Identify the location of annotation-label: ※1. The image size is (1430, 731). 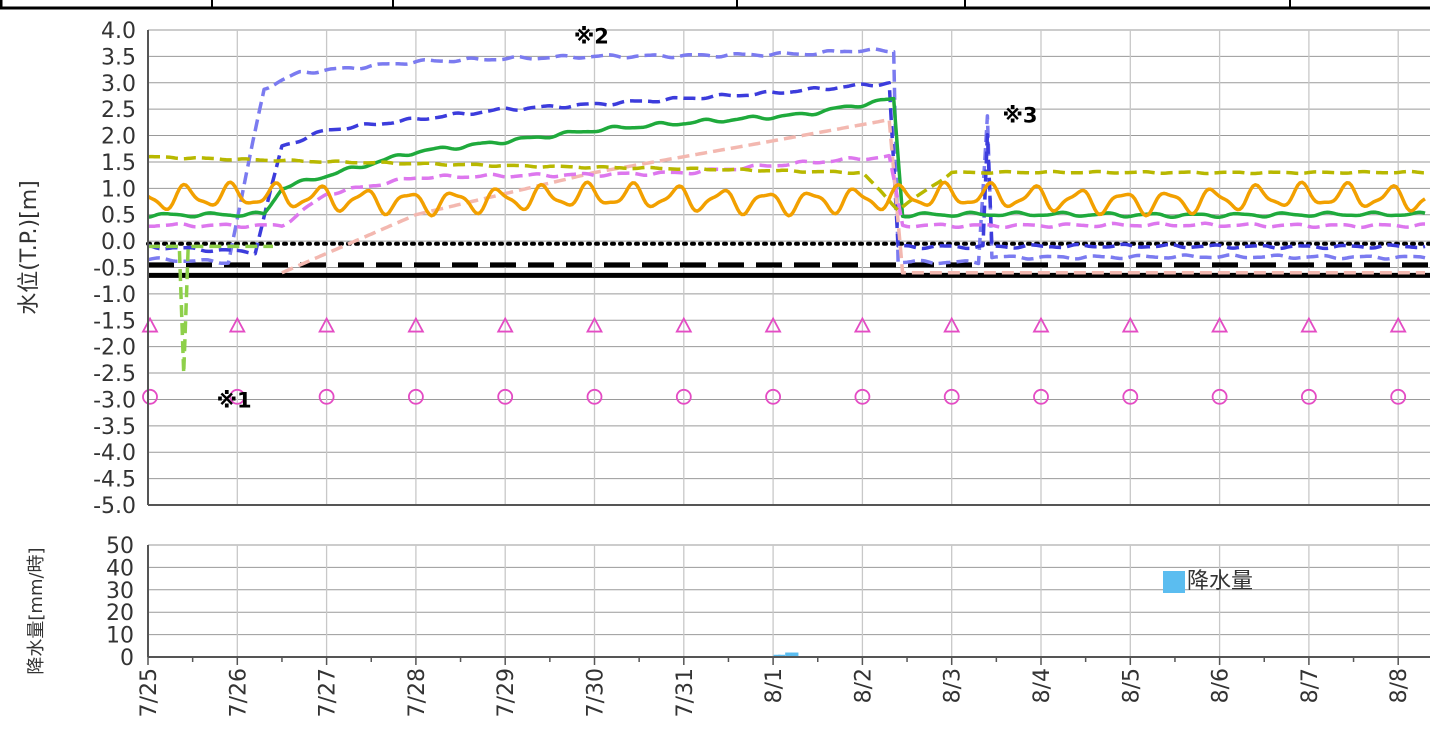
(234, 400).